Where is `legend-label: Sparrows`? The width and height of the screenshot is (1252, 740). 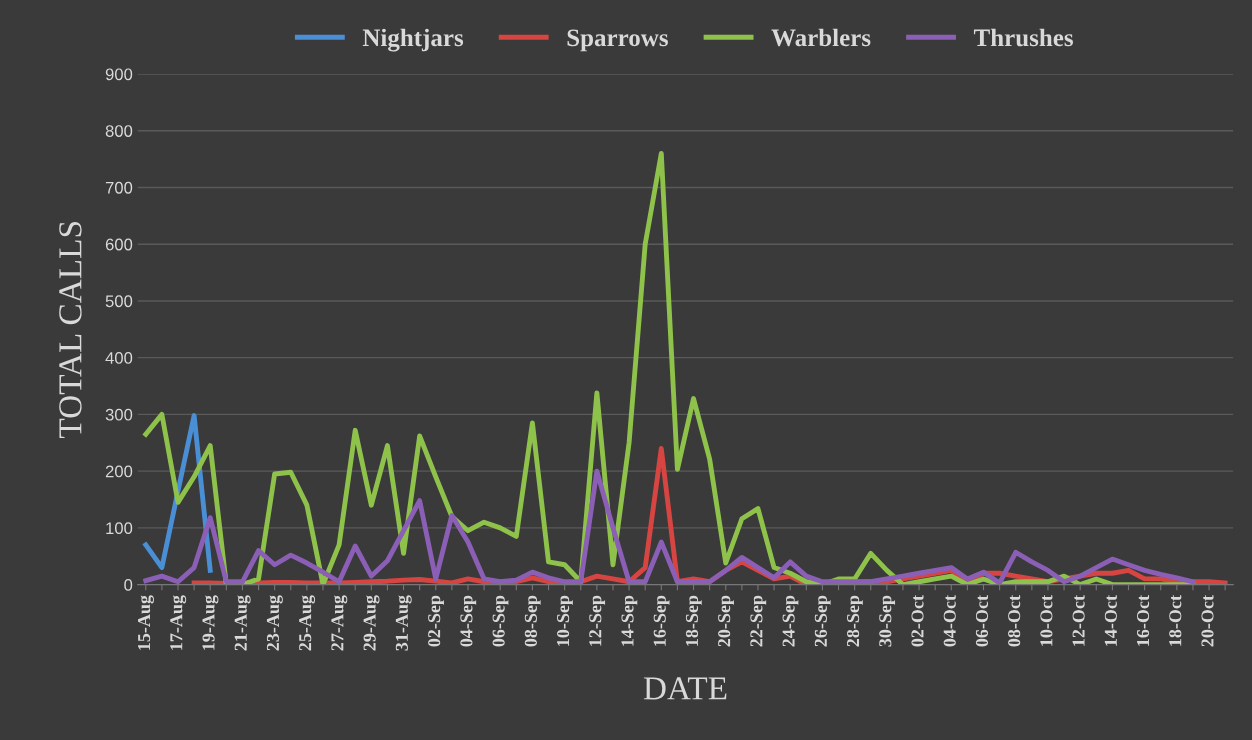 legend-label: Sparrows is located at coordinates (617, 40).